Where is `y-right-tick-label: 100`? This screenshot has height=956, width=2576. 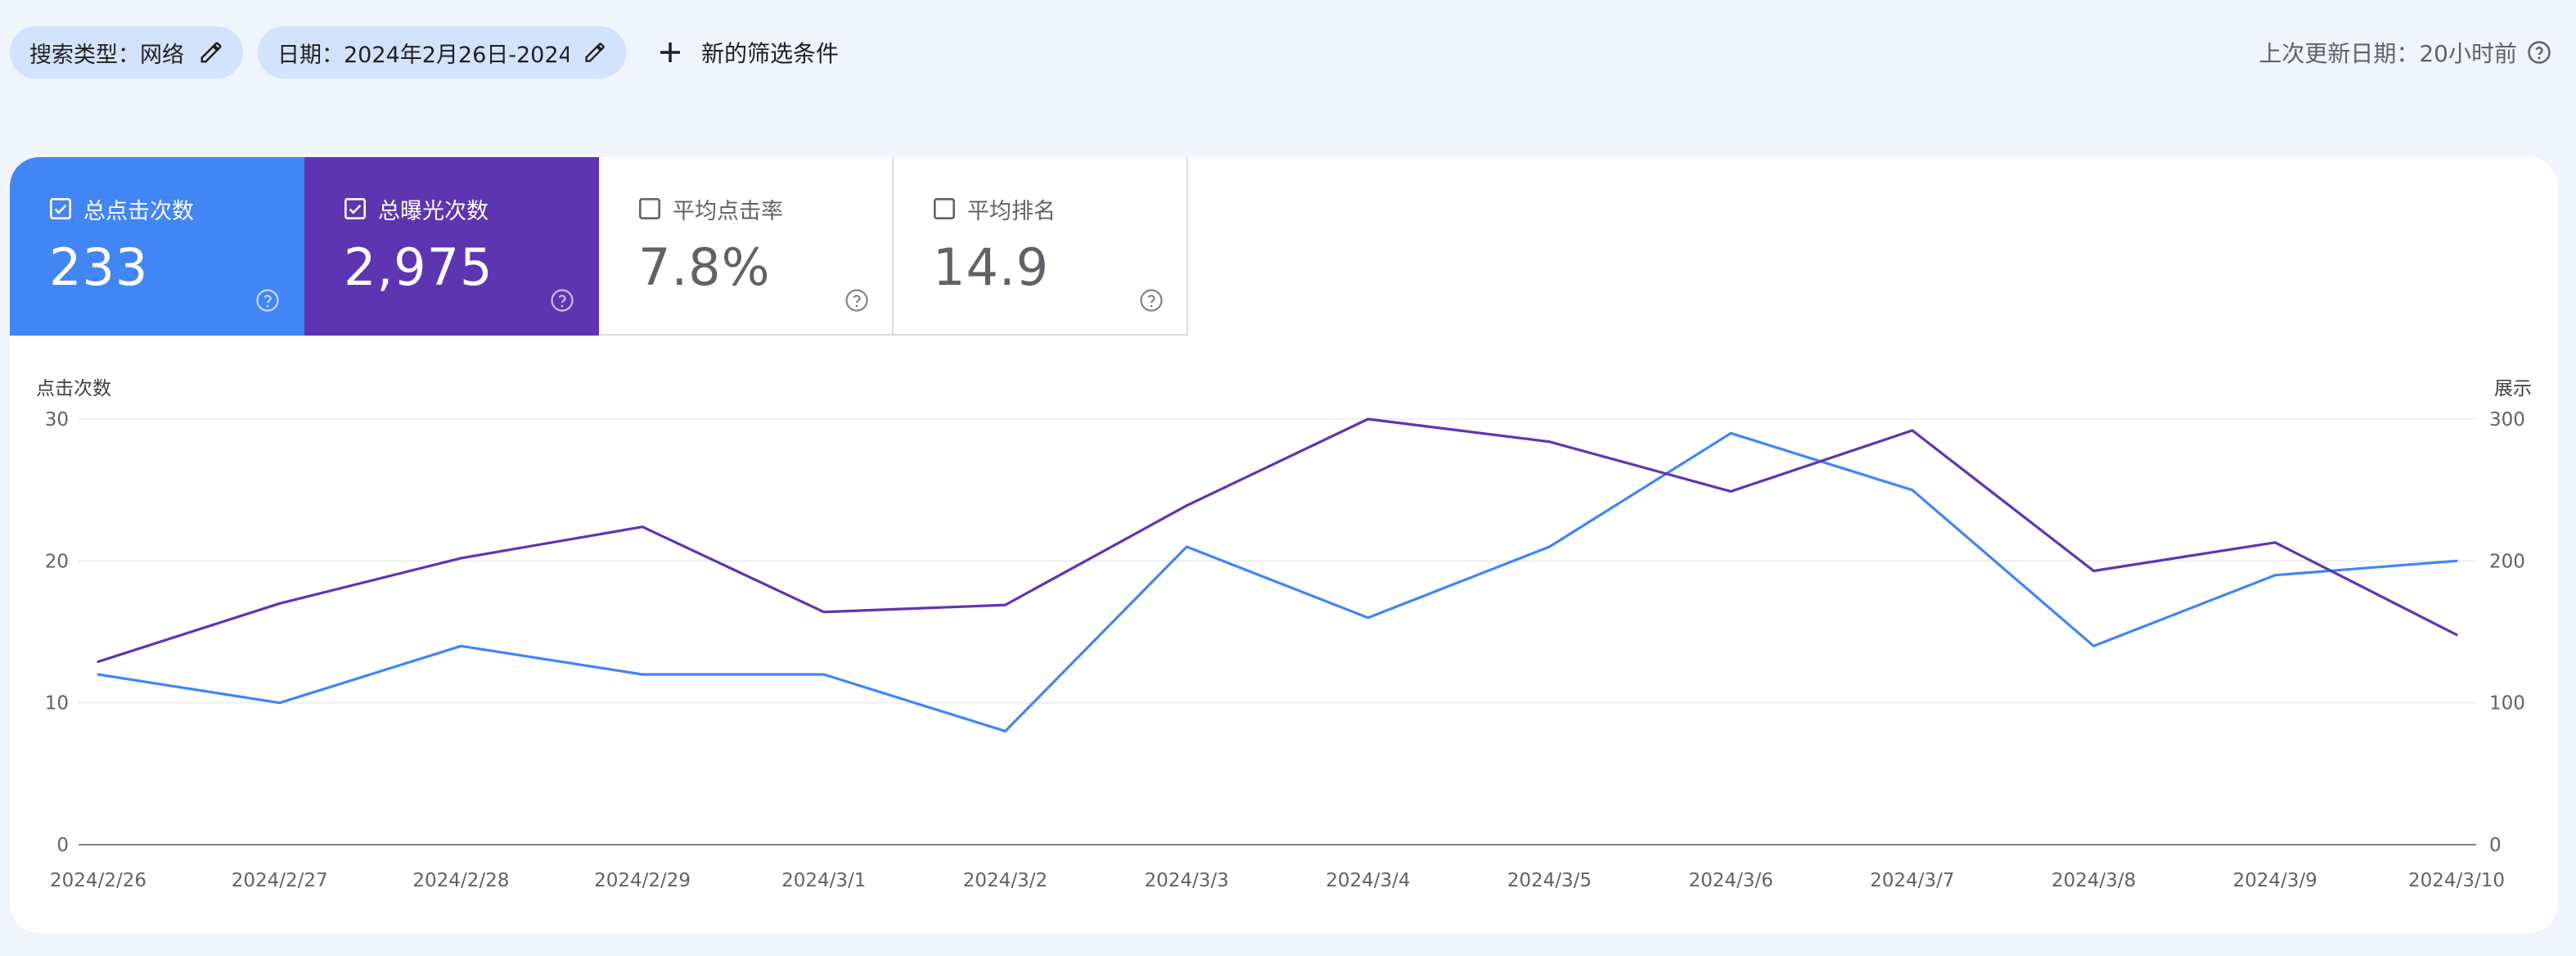
y-right-tick-label: 100 is located at coordinates (2507, 704).